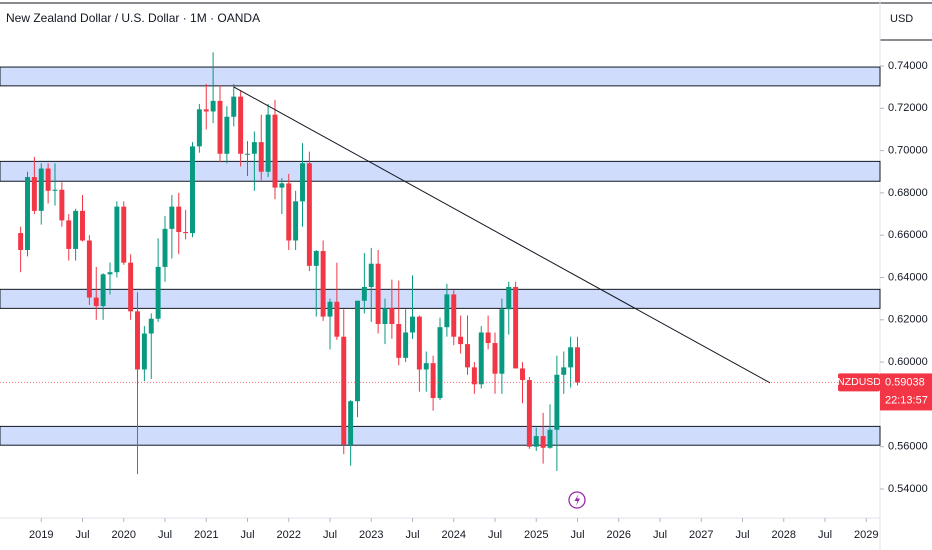  I want to click on y-tick-label: 0.54000, so click(908, 489).